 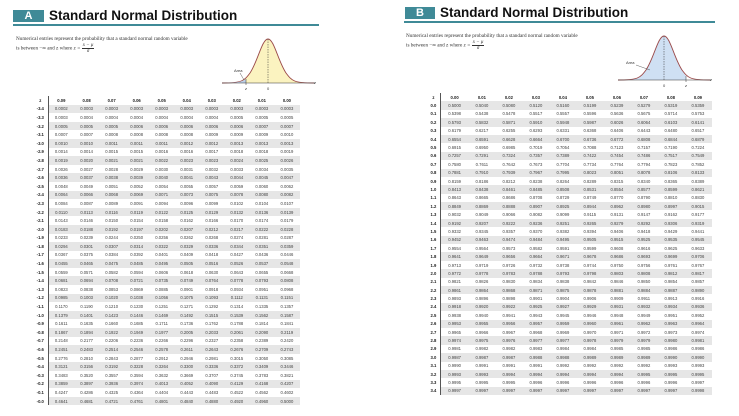 What do you see at coordinates (563, 248) in the screenshot?
I see `probability-cell: 0.9591` at bounding box center [563, 248].